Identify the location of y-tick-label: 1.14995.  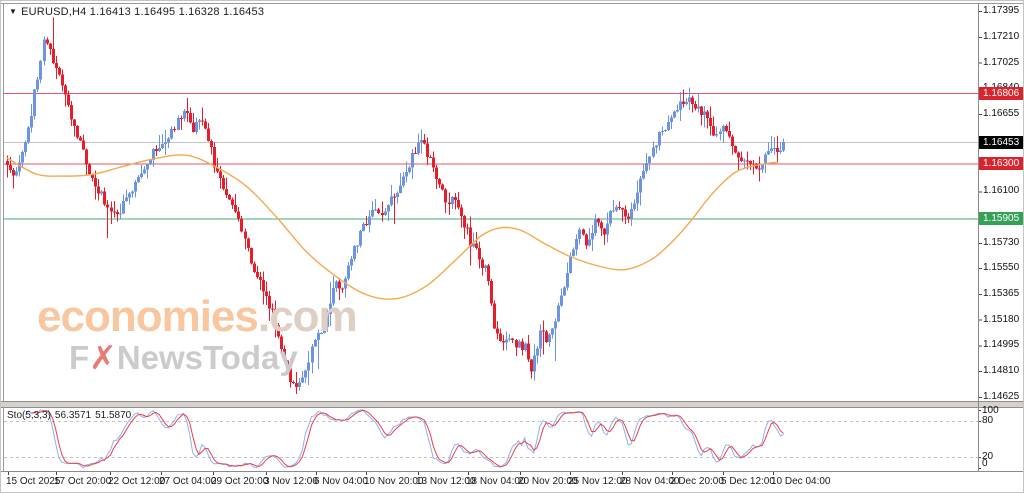
(1001, 345).